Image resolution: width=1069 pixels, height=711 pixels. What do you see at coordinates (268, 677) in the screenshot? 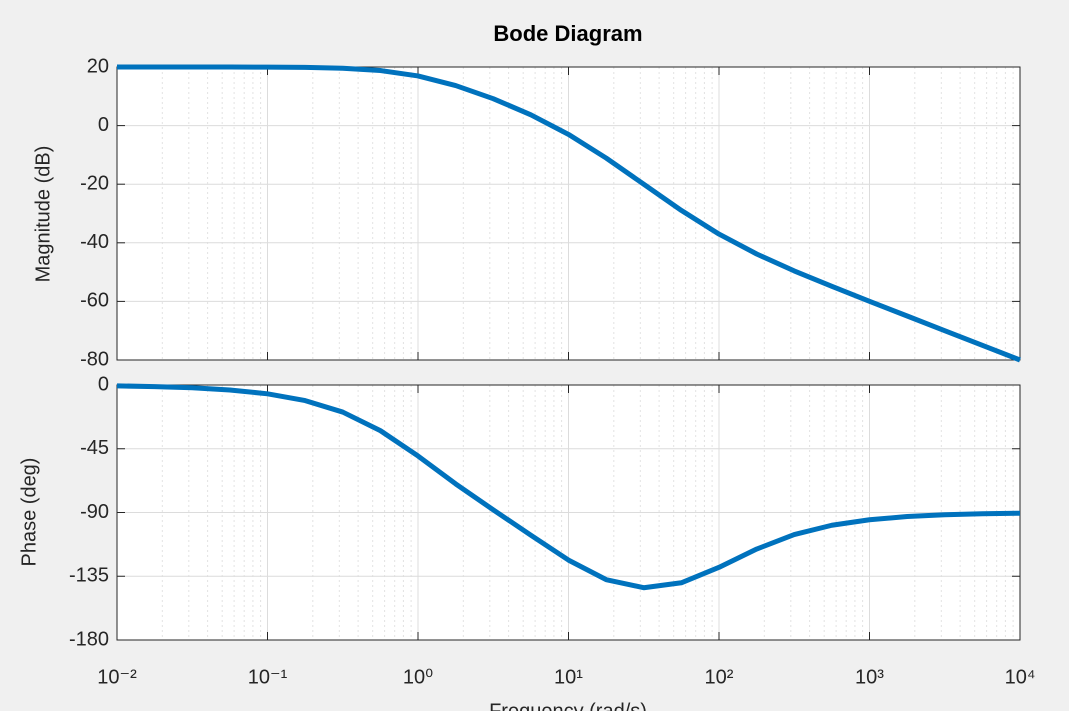
I see `x-tick-label: 10⁻¹` at bounding box center [268, 677].